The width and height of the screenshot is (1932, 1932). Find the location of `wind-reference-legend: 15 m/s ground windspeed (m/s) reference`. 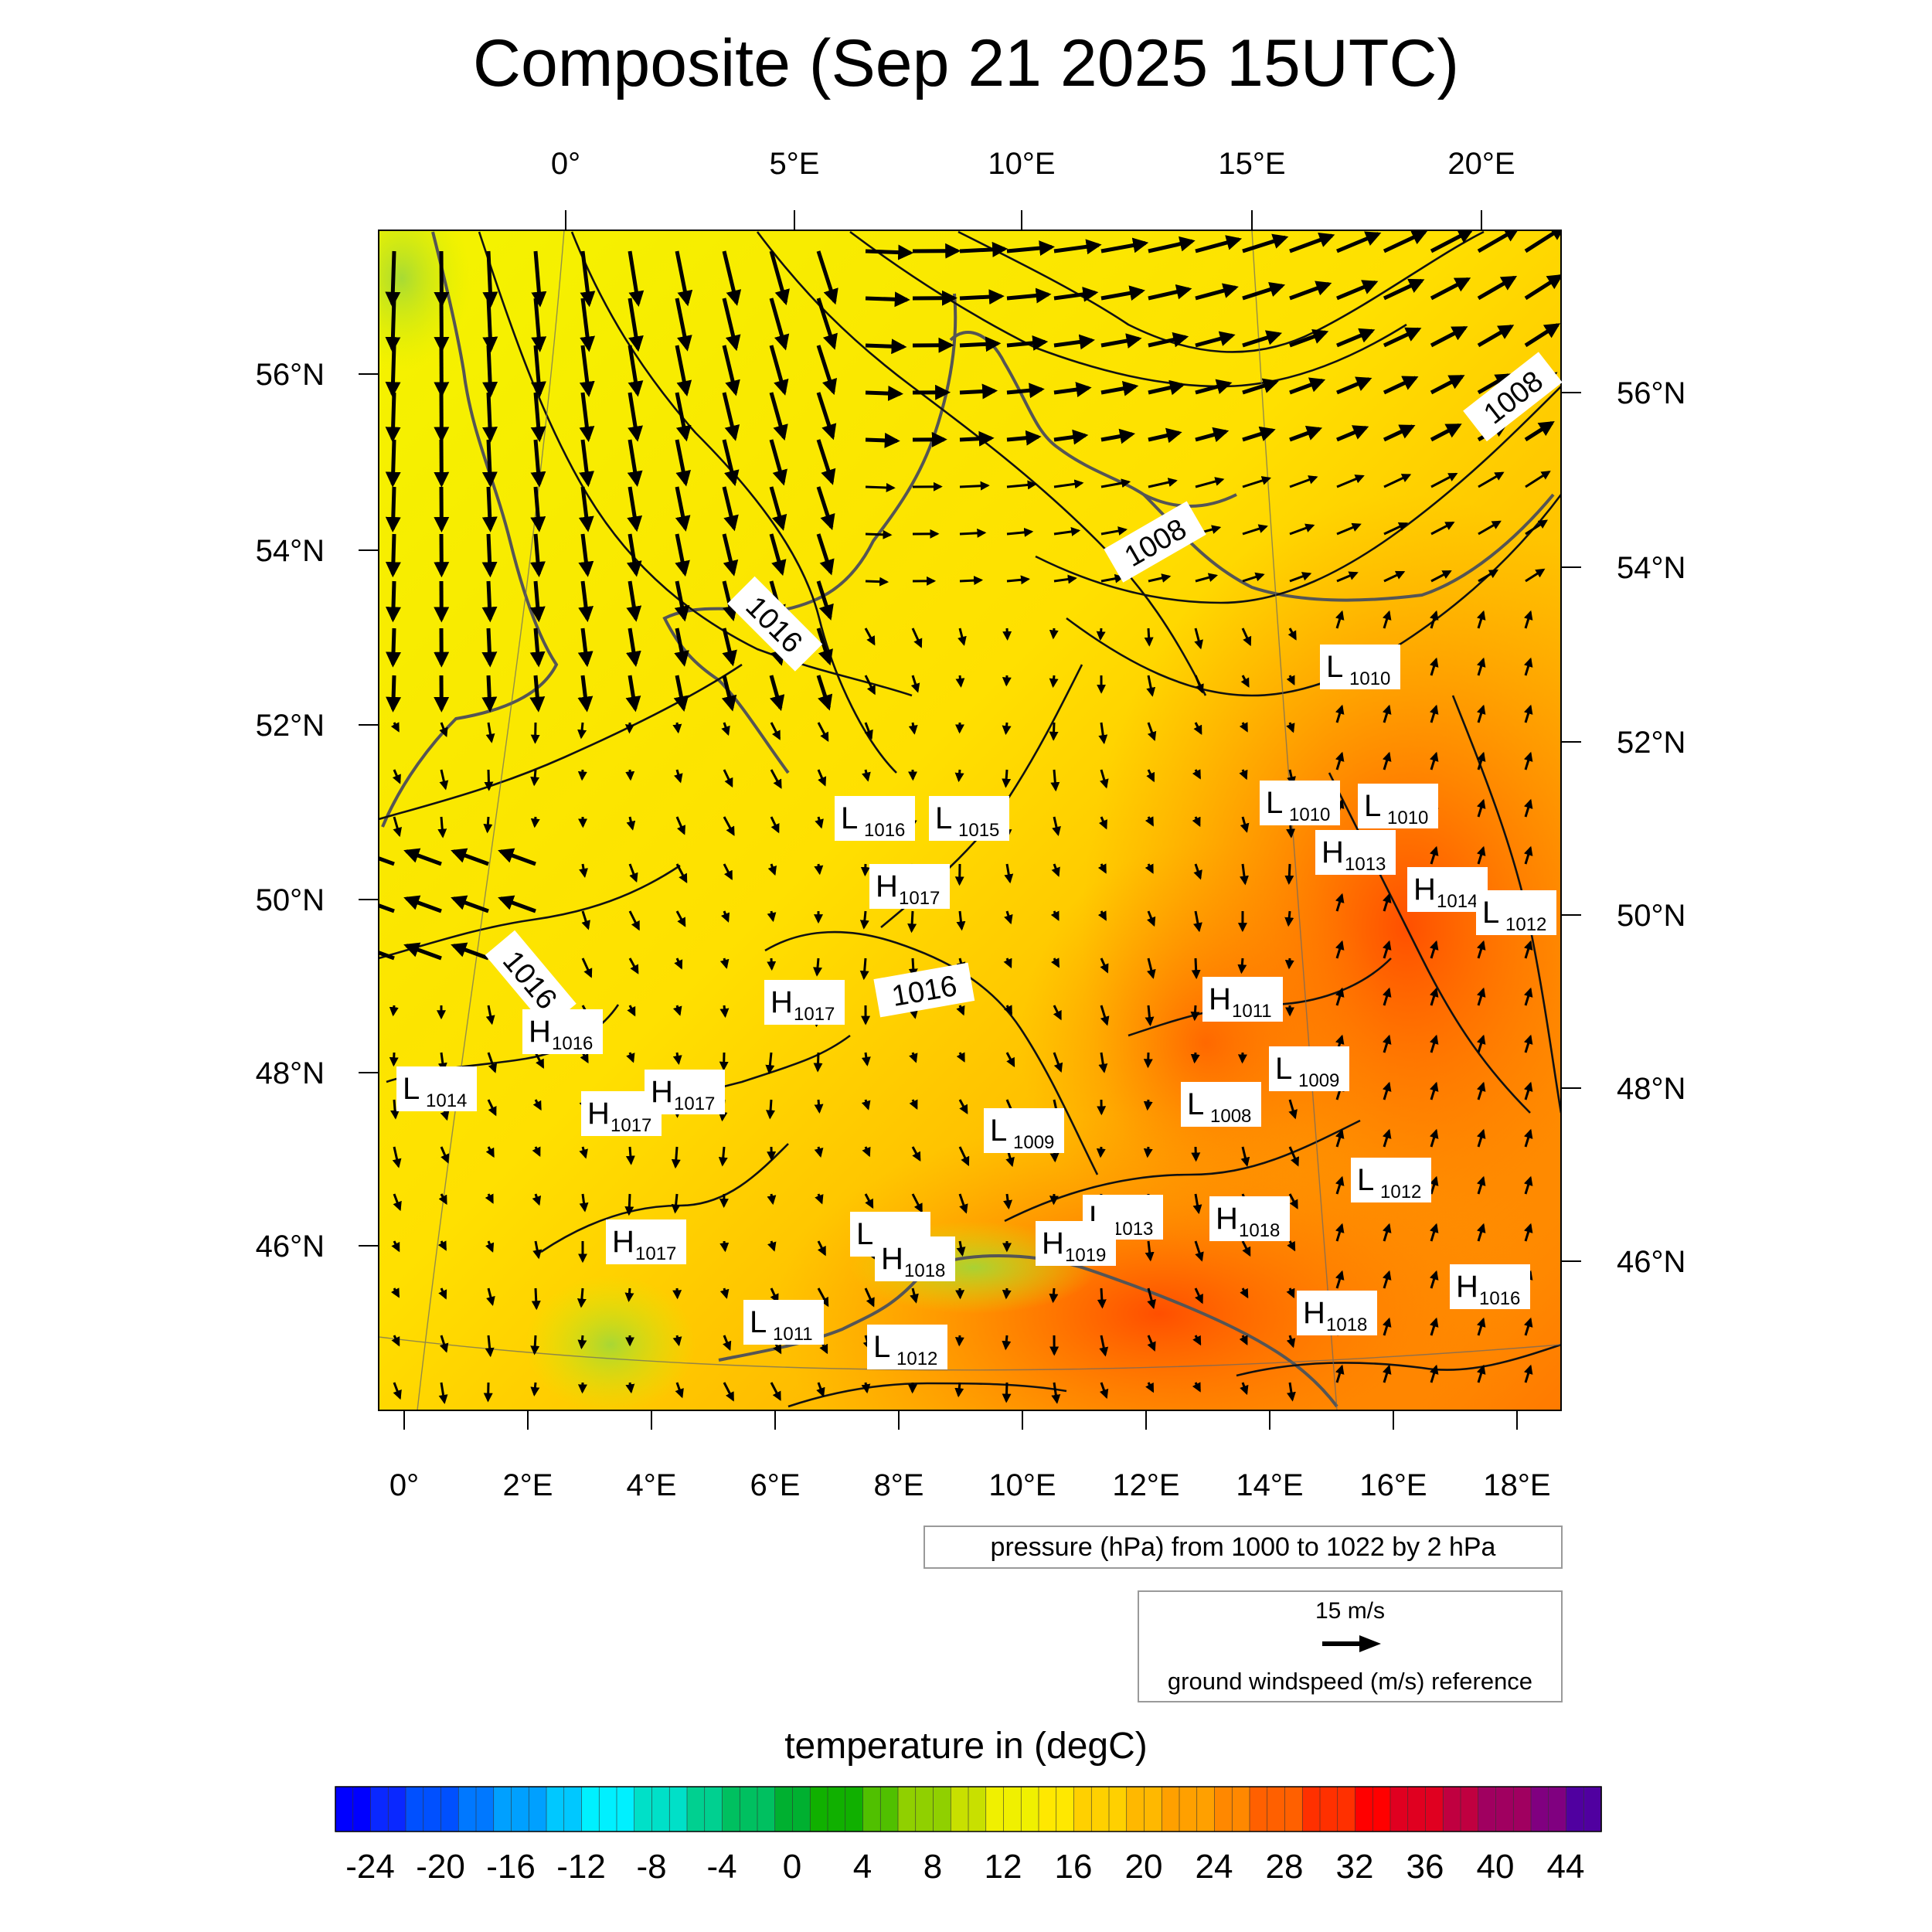

wind-reference-legend: 15 m/s ground windspeed (m/s) reference is located at coordinates (1350, 1646).